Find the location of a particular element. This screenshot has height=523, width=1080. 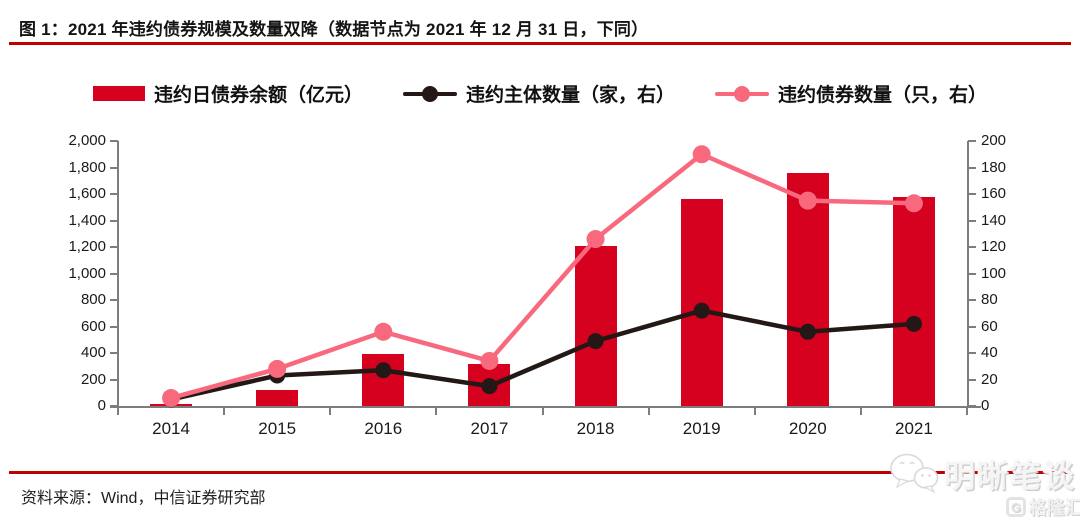

y-axis-right-label: 20 is located at coordinates (989, 379).